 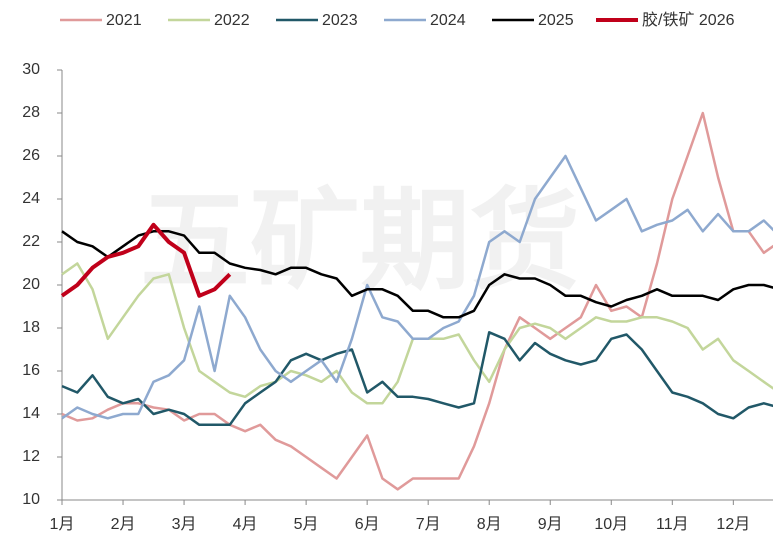 I want to click on x-tick-label: 3月, so click(x=184, y=524).